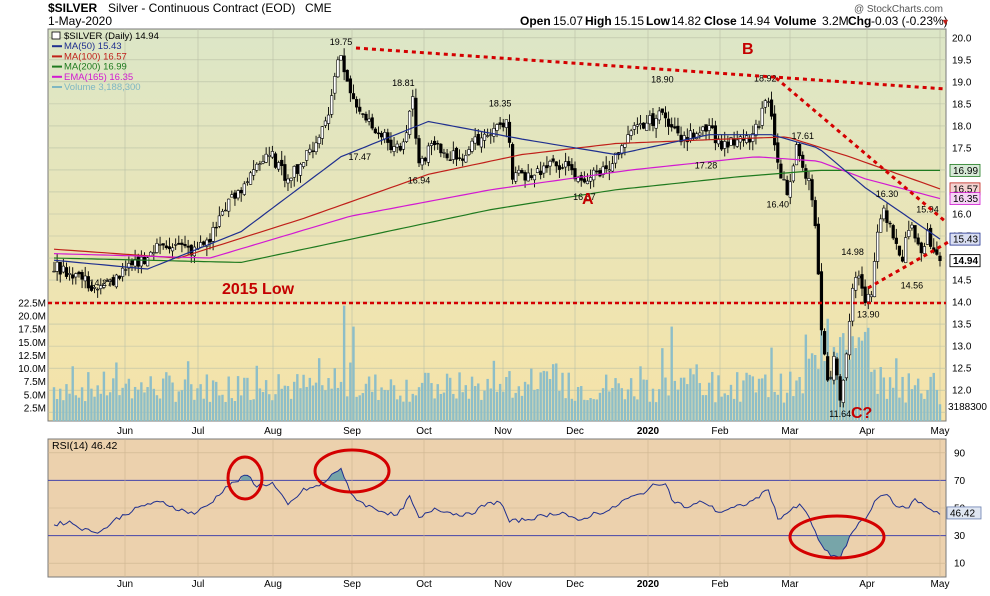  Describe the element at coordinates (965, 240) in the screenshot. I see `value-tag-label: 15.43` at that location.